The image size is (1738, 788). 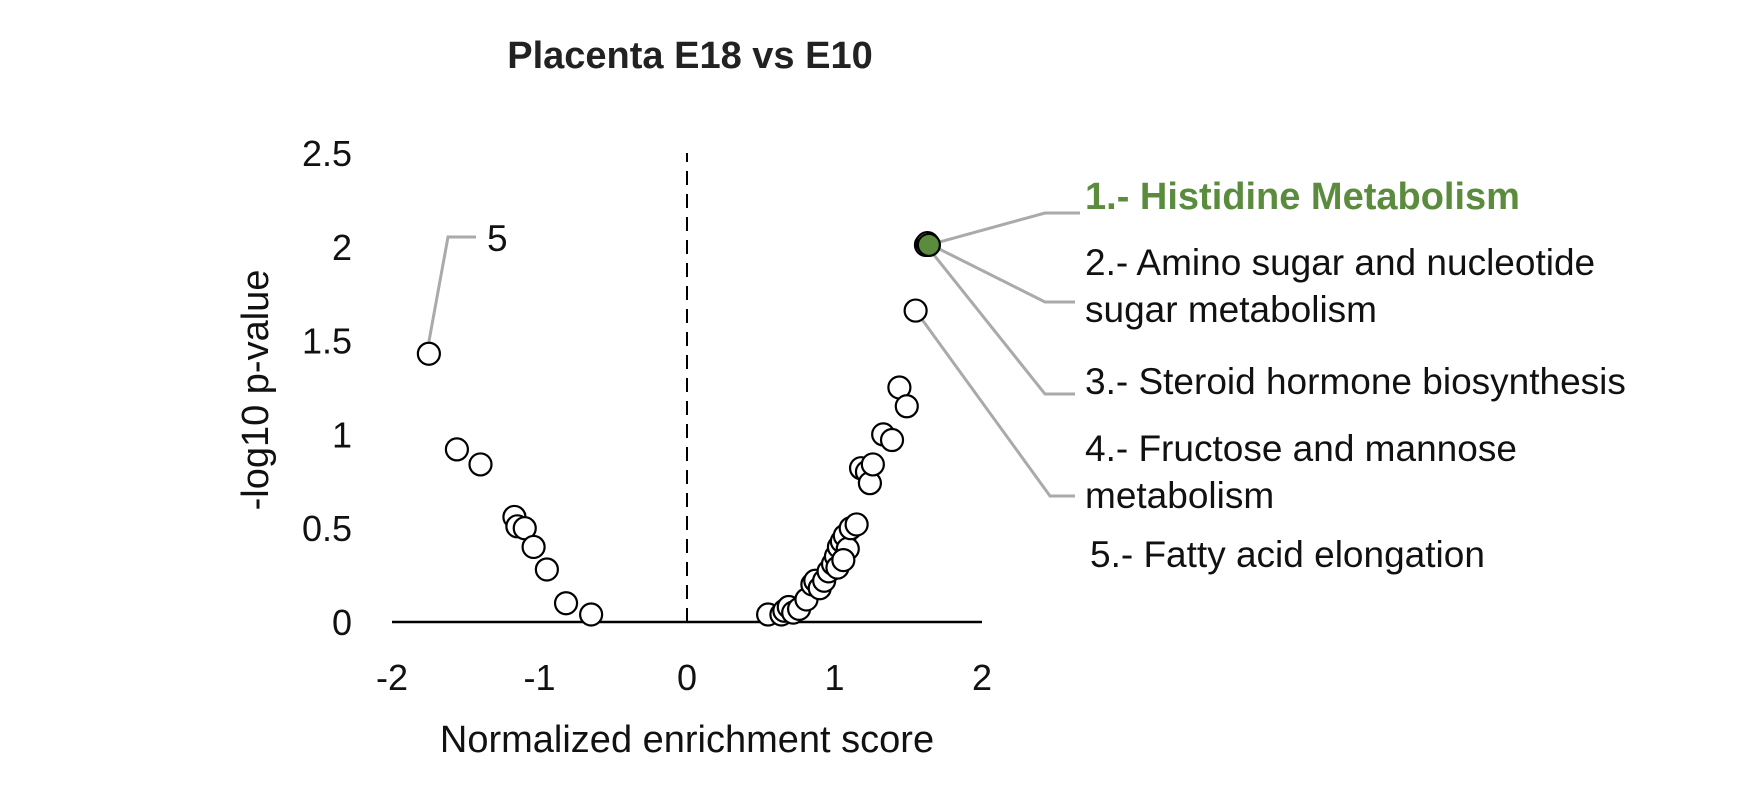 What do you see at coordinates (1355, 381) in the screenshot?
I see `legend-entry-3: 3.- Steroid hormone biosynthesis` at bounding box center [1355, 381].